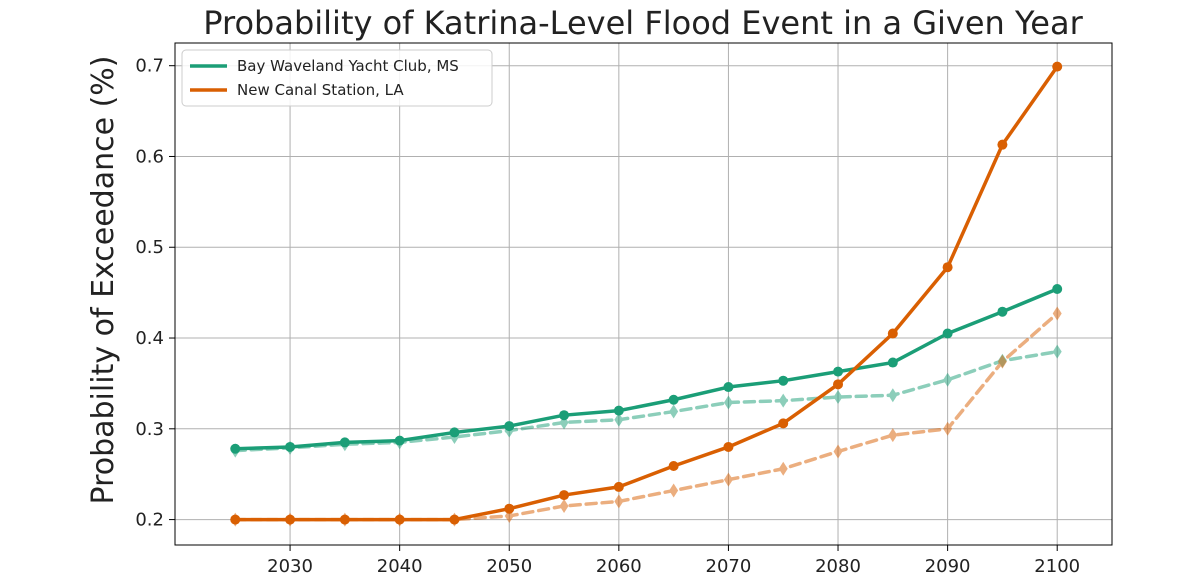 This screenshot has width=1190, height=586. Describe the element at coordinates (729, 566) in the screenshot. I see `x-tick-label: 2070` at that location.